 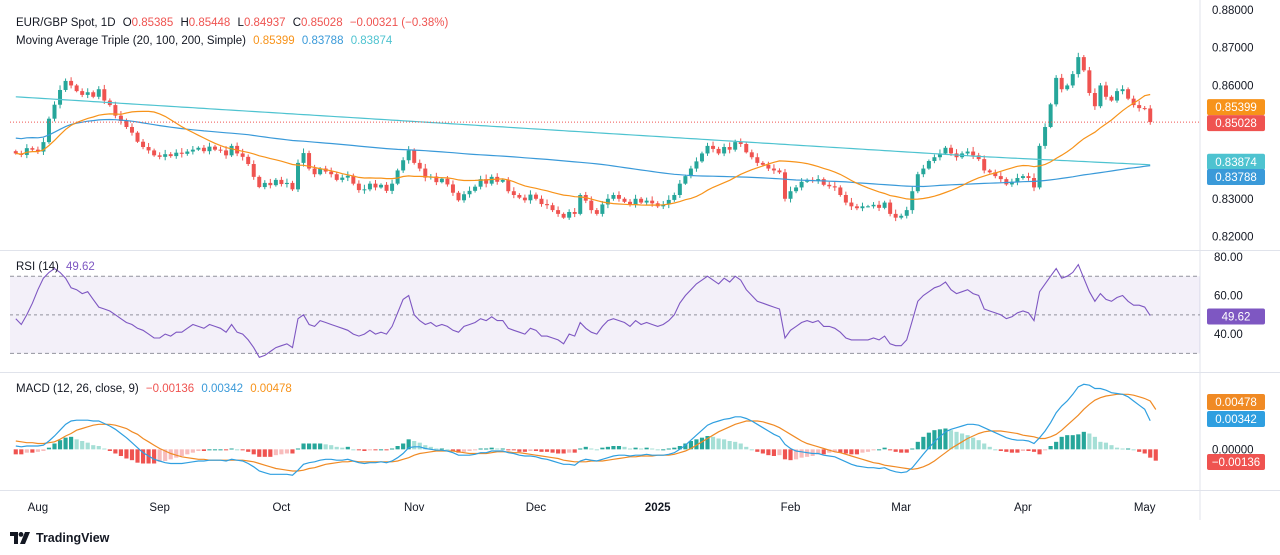 What do you see at coordinates (1145, 508) in the screenshot?
I see `time-axis-tick: May` at bounding box center [1145, 508].